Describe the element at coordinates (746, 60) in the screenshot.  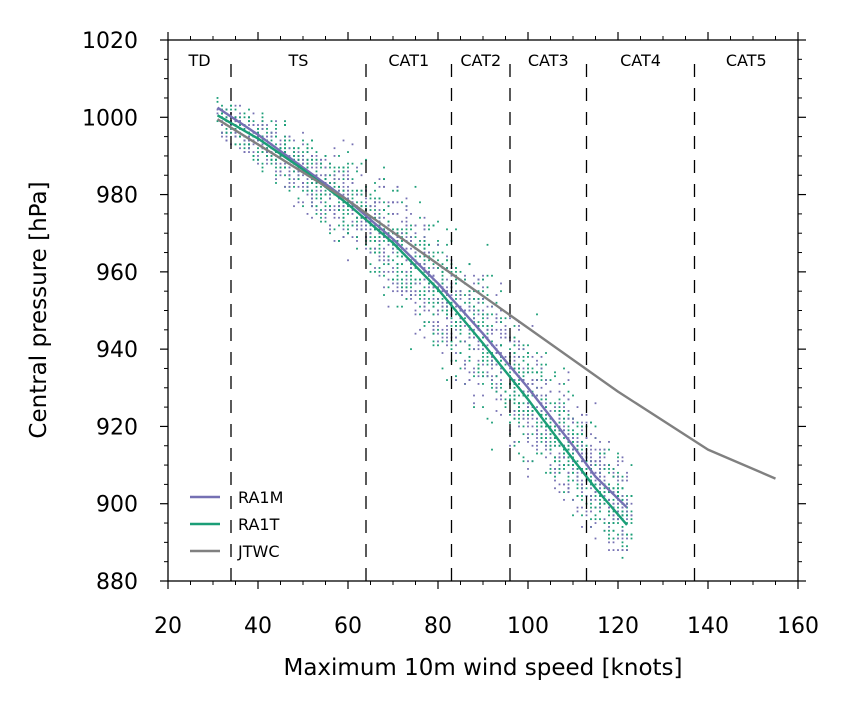
I see `category-label: CAT5` at that location.